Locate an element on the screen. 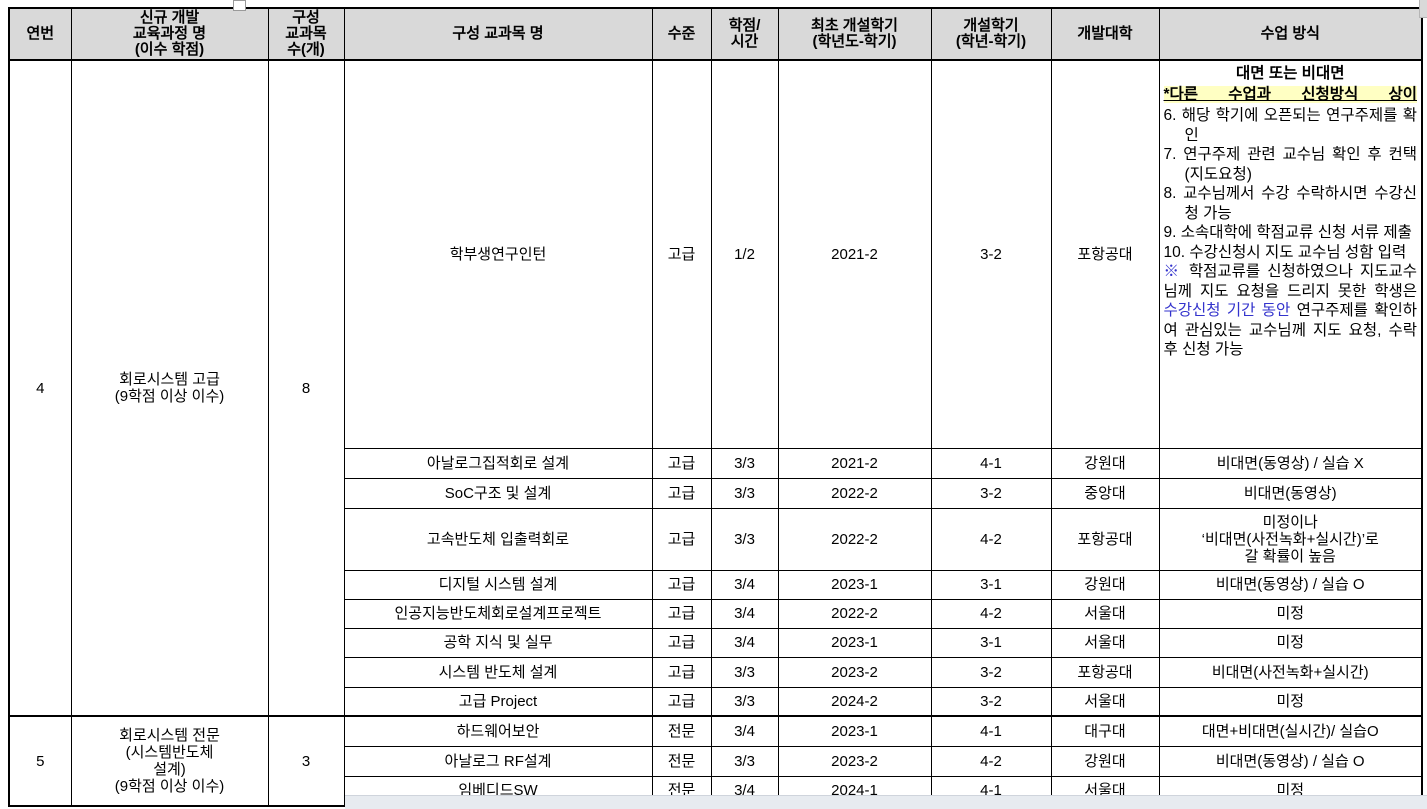 The width and height of the screenshot is (1427, 809). horizontal-scrollbar is located at coordinates (886, 802).